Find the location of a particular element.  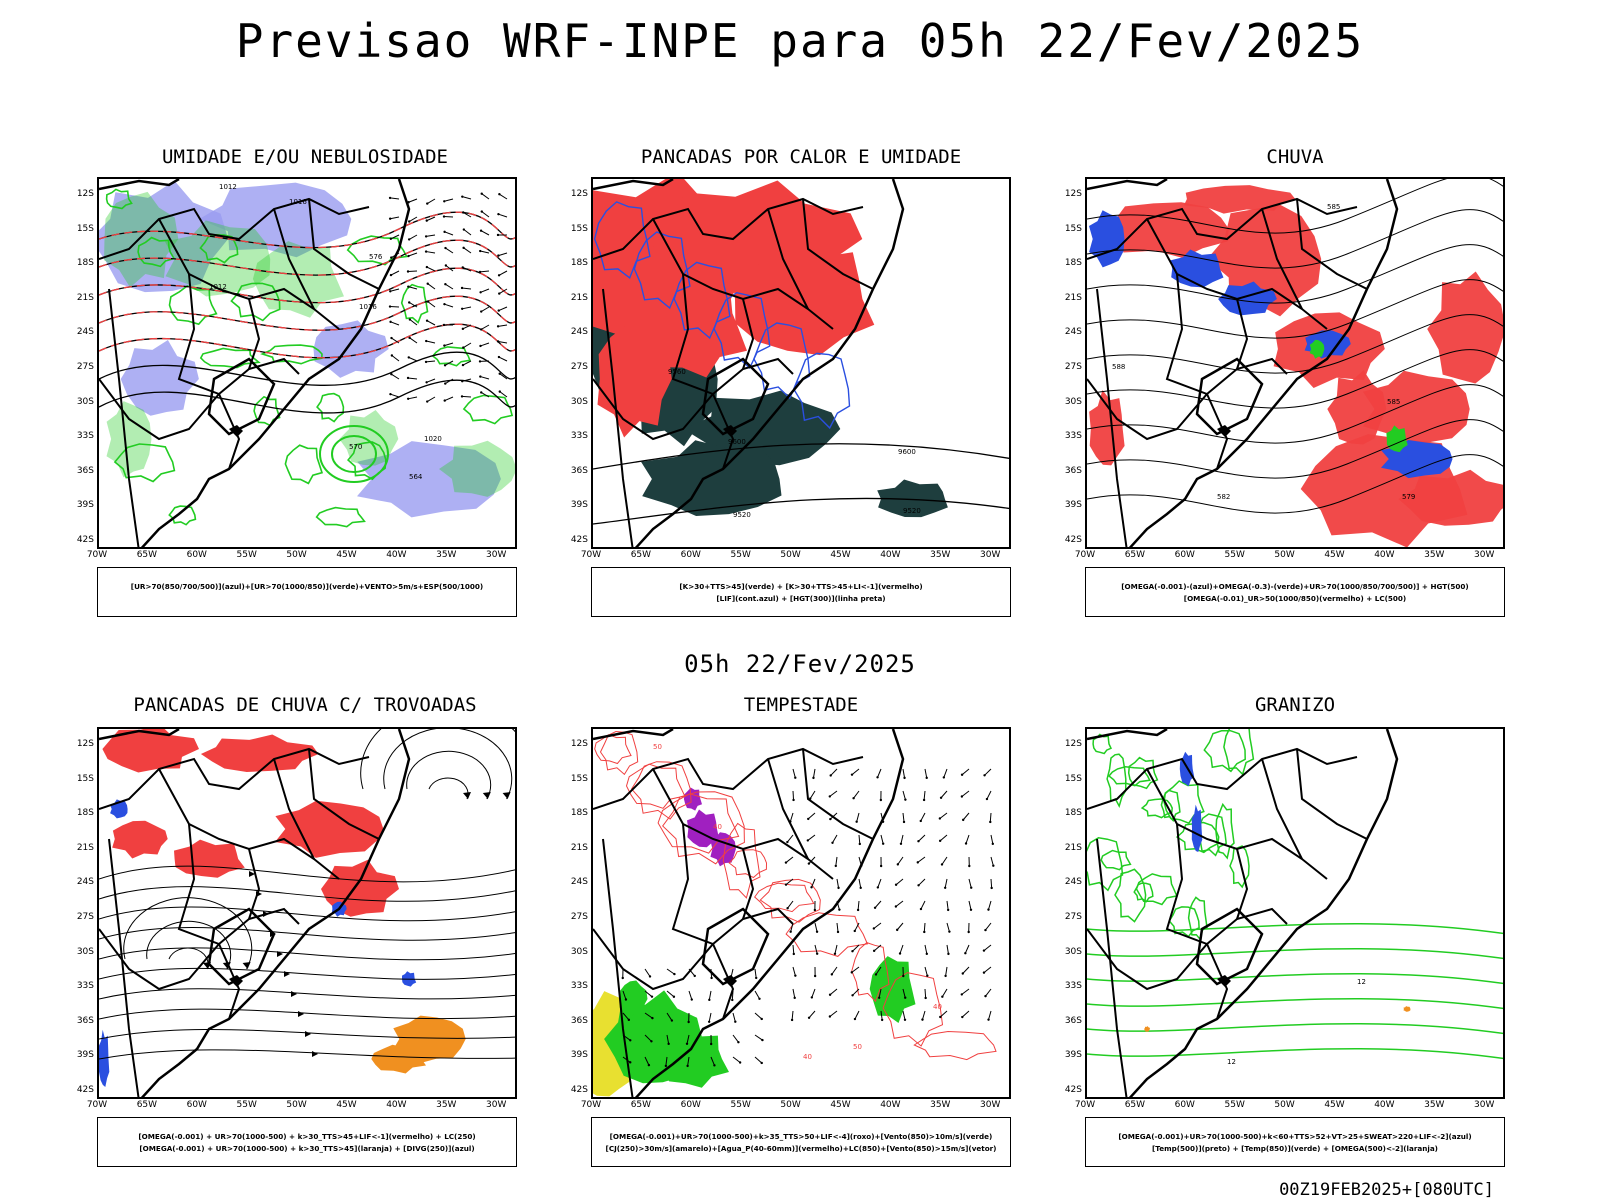

lon-tick-label: 35W is located at coordinates (1434, 555).